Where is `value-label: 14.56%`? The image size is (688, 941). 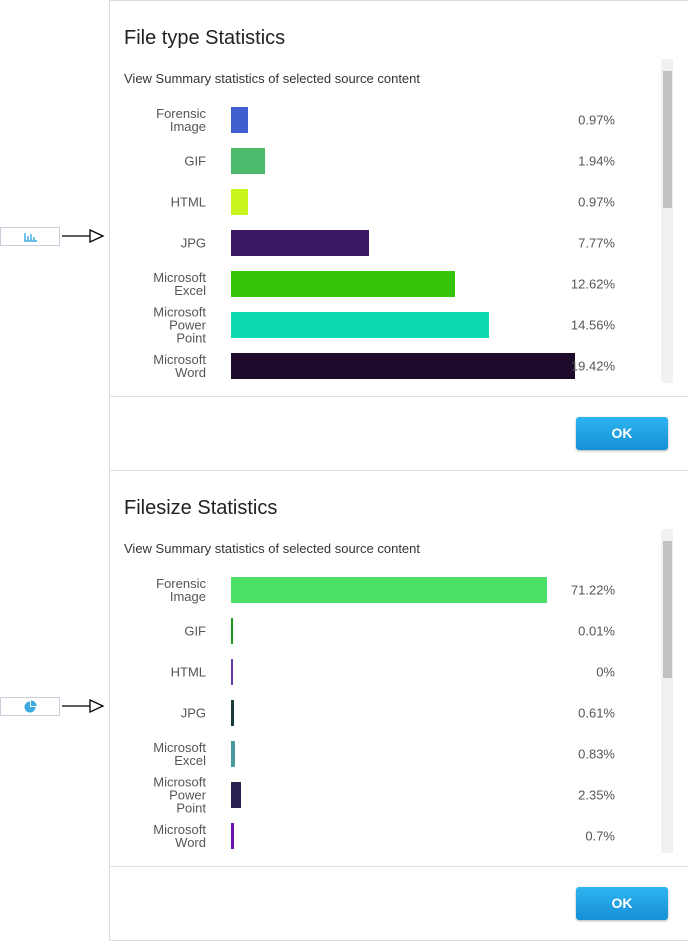 value-label: 14.56% is located at coordinates (592, 325).